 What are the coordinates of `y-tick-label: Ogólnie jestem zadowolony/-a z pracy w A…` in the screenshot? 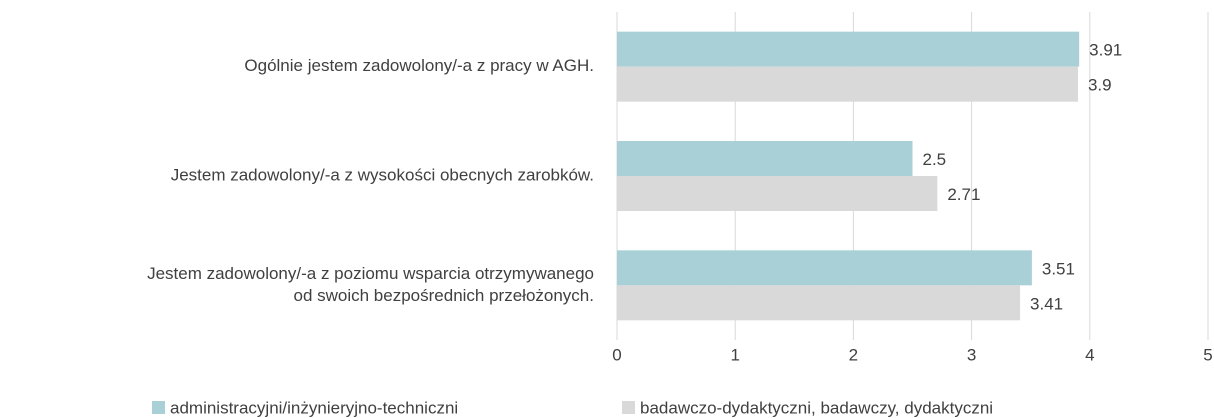 It's located at (419, 65).